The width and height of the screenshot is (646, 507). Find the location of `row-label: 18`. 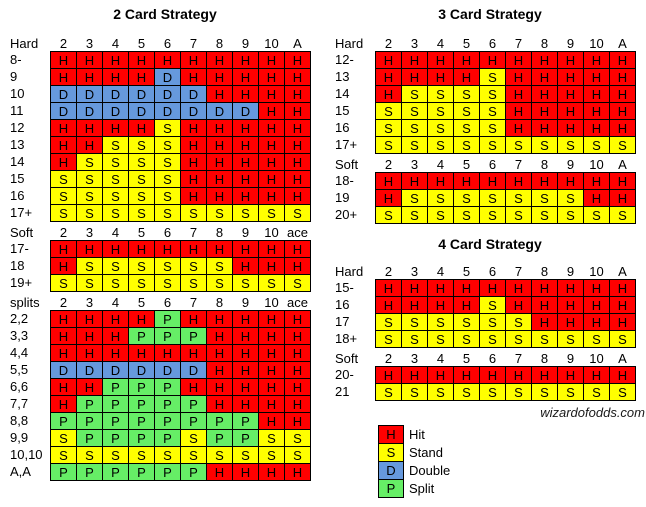

row-label: 18 is located at coordinates (17, 265).